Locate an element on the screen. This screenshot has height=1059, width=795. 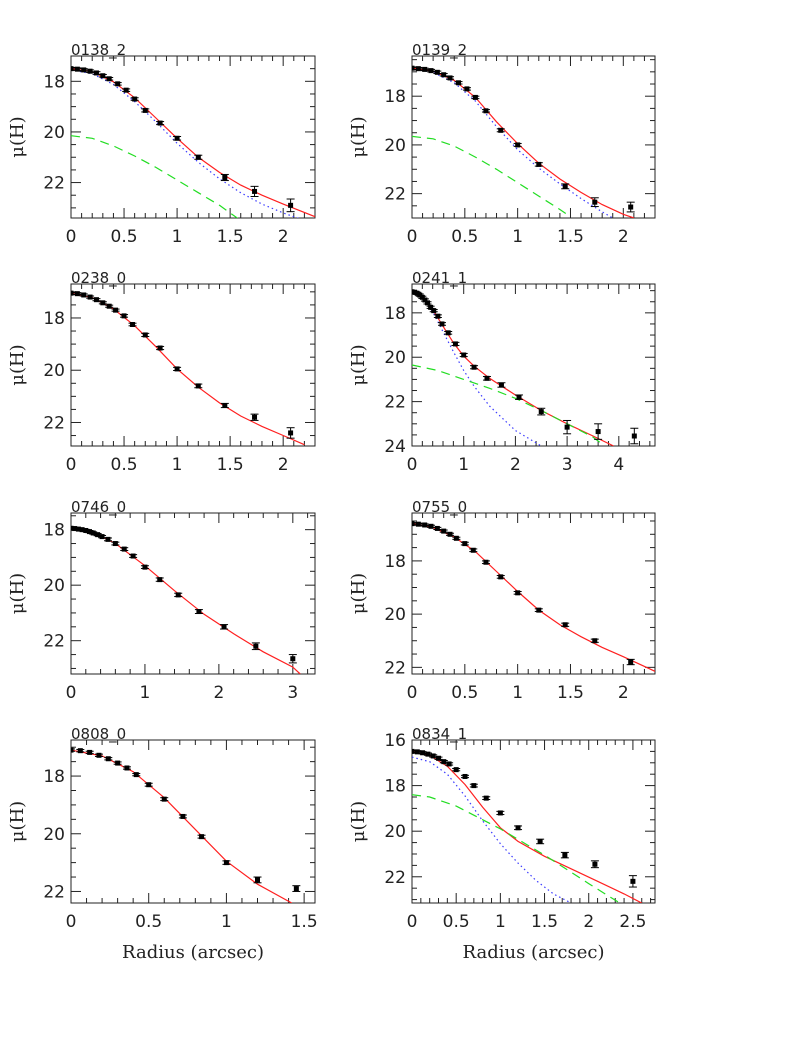
panel-title: 0808_0 is located at coordinates (98, 734).